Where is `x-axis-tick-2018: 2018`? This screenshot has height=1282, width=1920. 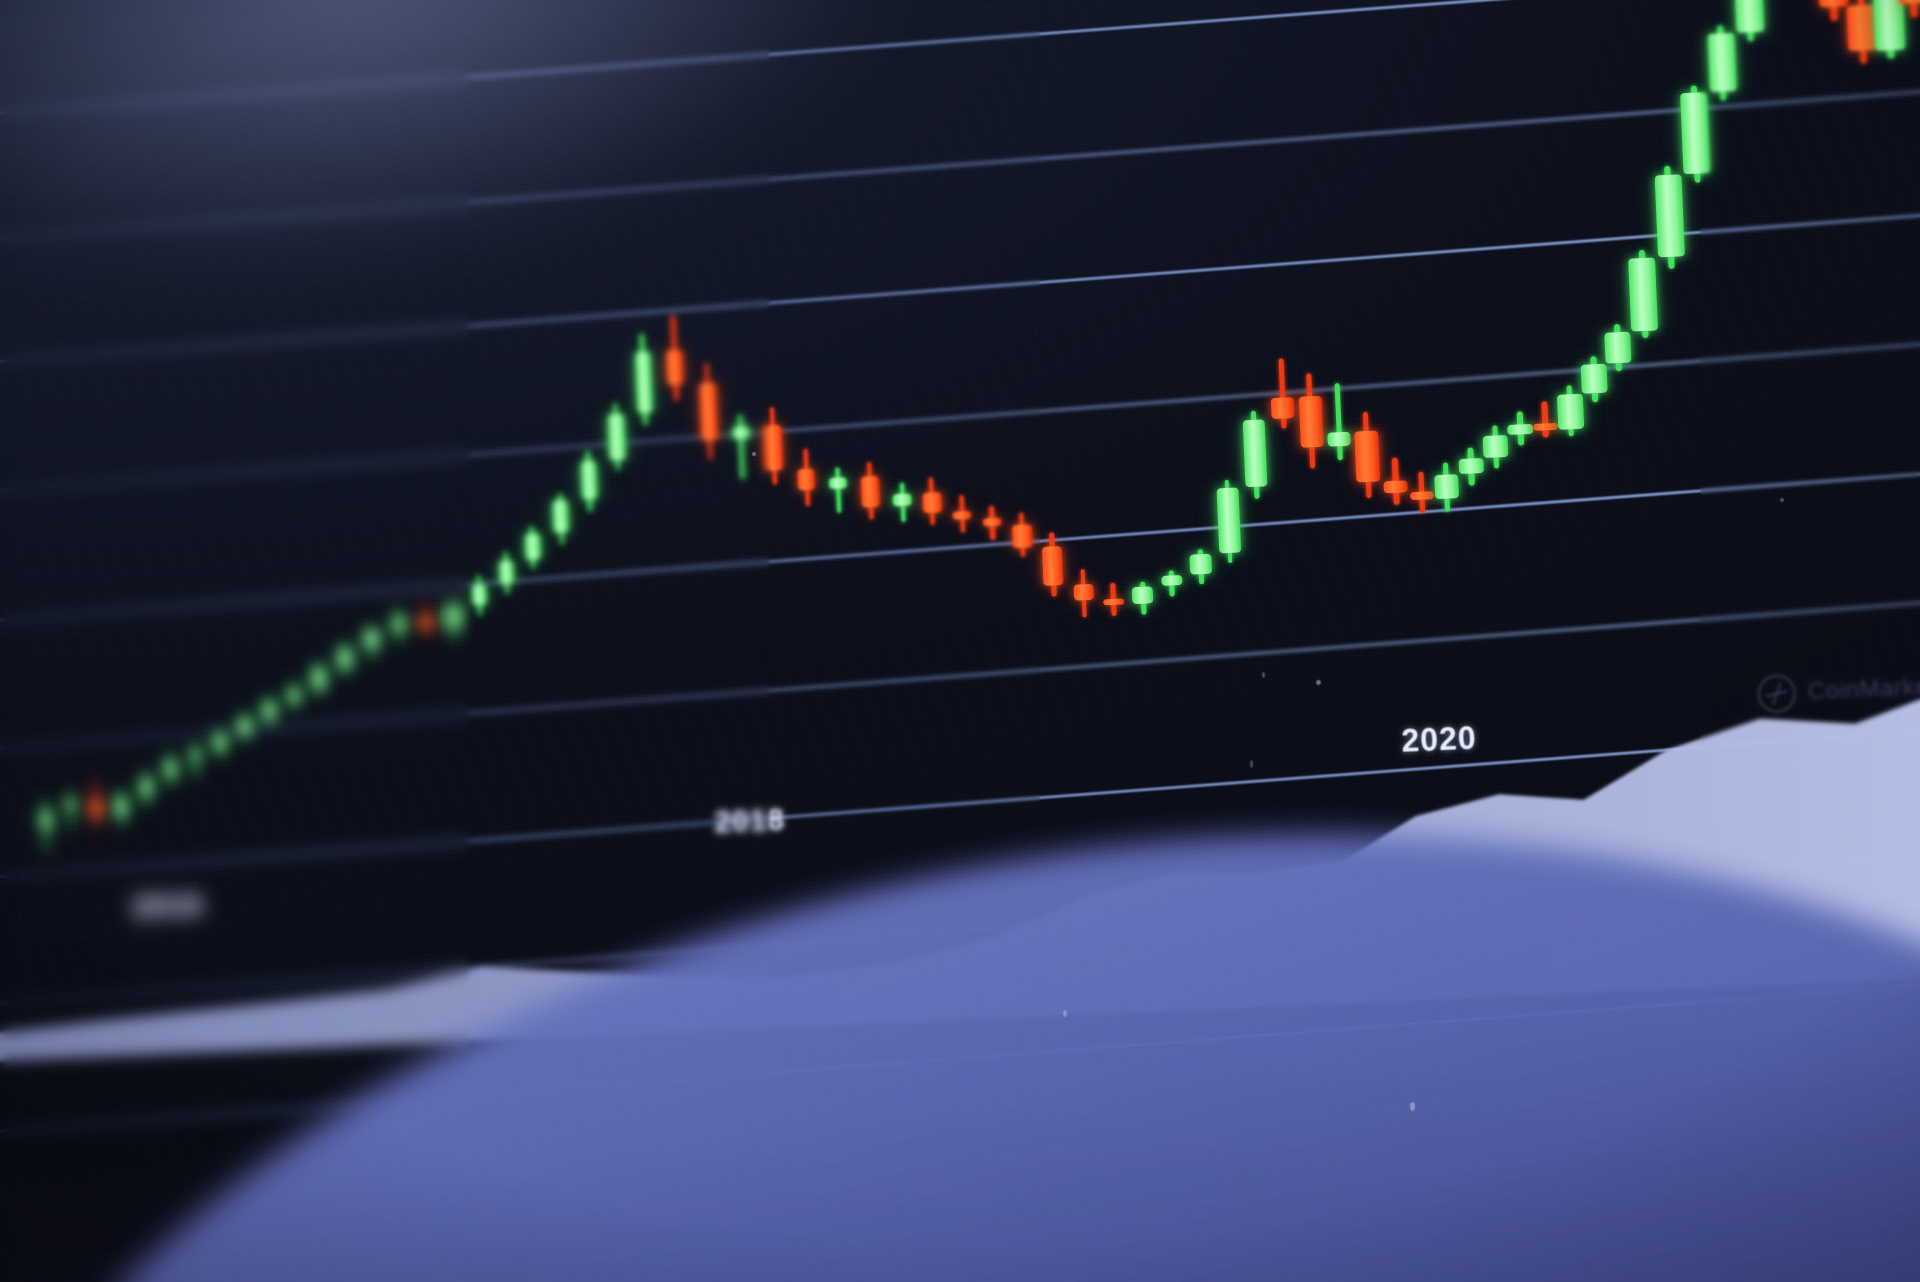 x-axis-tick-2018: 2018 is located at coordinates (749, 821).